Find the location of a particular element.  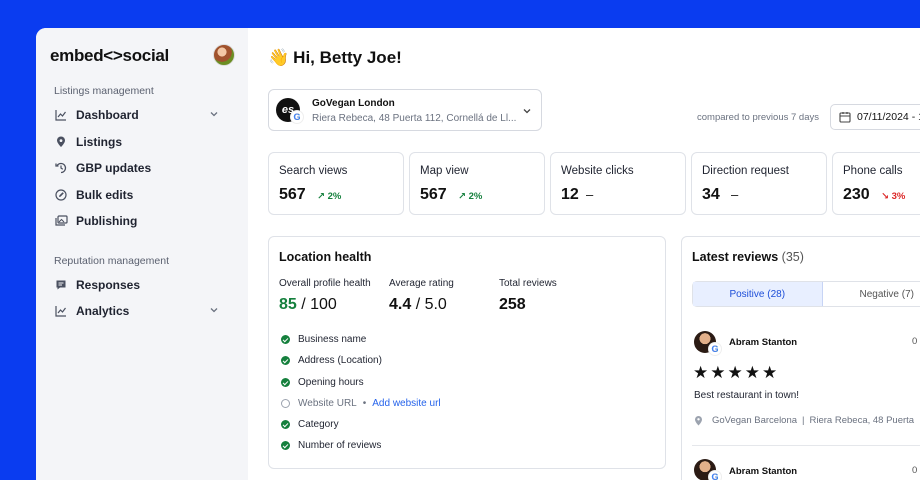

sidebar-item-analytics: Analytics is located at coordinates (142, 311).